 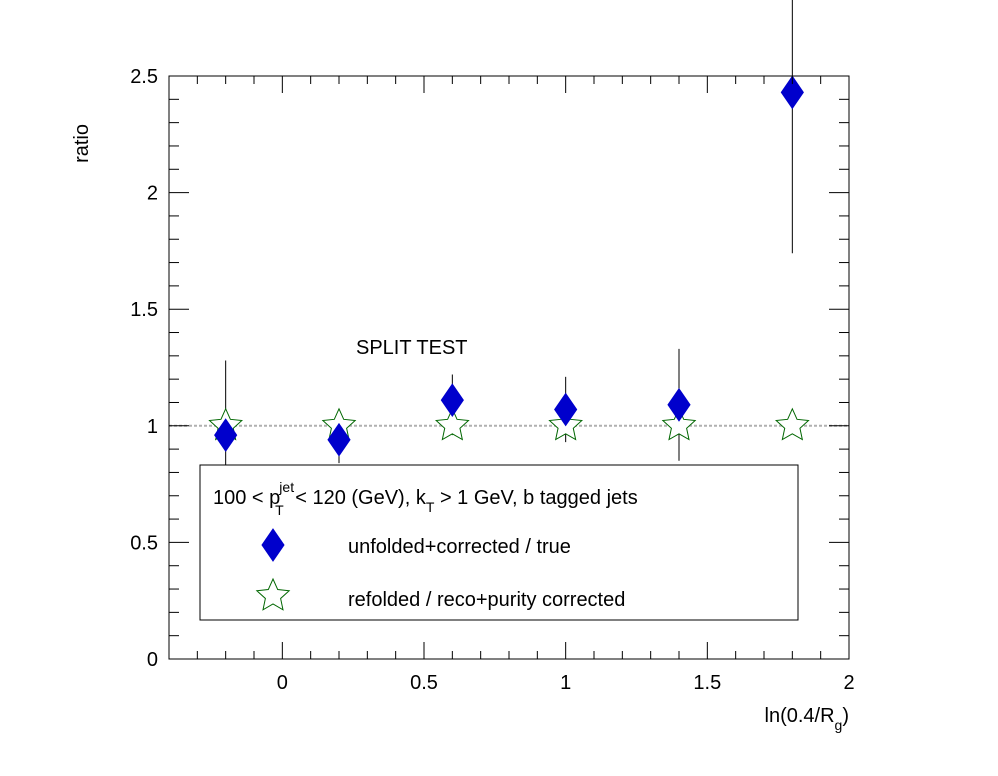 What do you see at coordinates (430, 507) in the screenshot?
I see `legend-header-sub2: T` at bounding box center [430, 507].